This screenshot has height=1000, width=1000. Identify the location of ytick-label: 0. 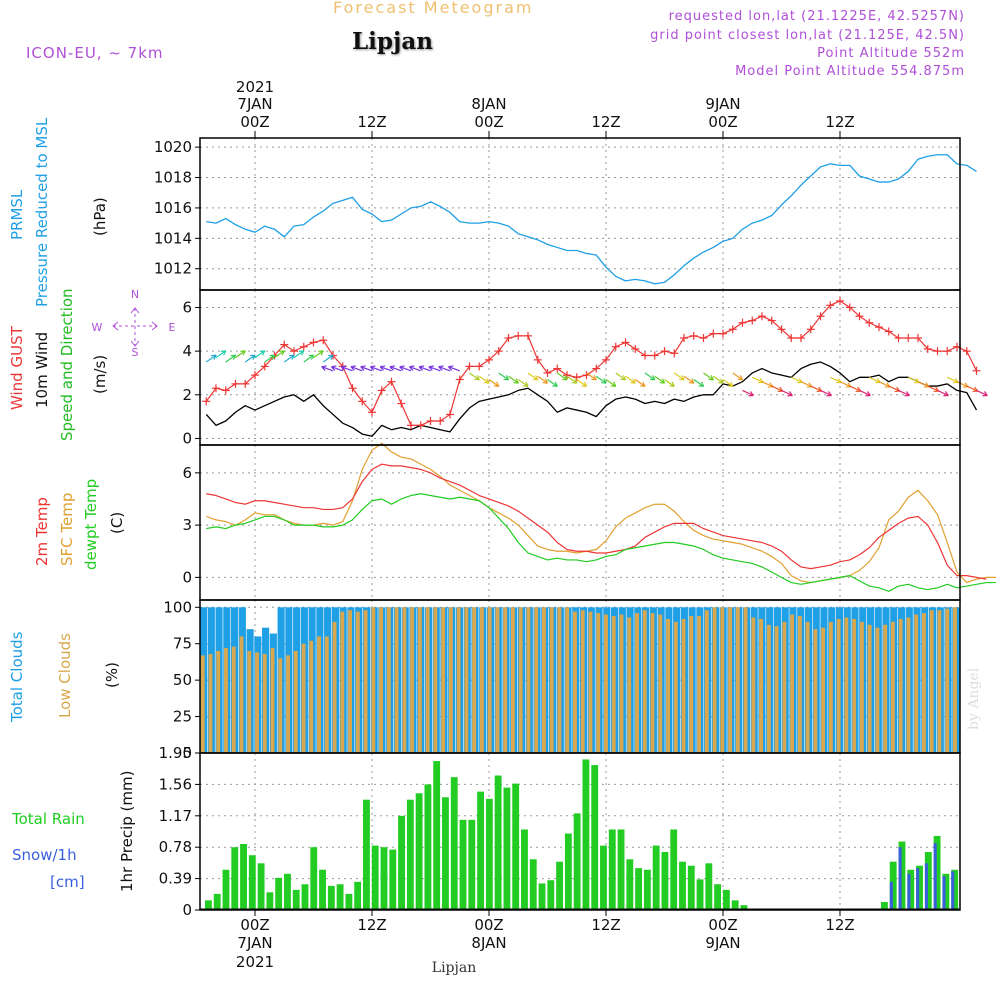
(187, 753).